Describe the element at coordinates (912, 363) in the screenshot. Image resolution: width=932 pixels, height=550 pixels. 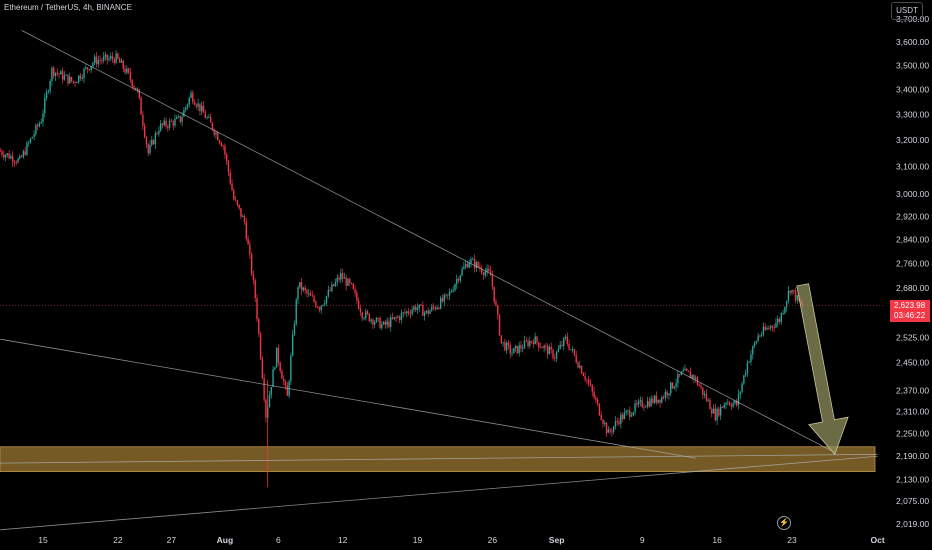
I see `price-tick-label: 2,450.00` at that location.